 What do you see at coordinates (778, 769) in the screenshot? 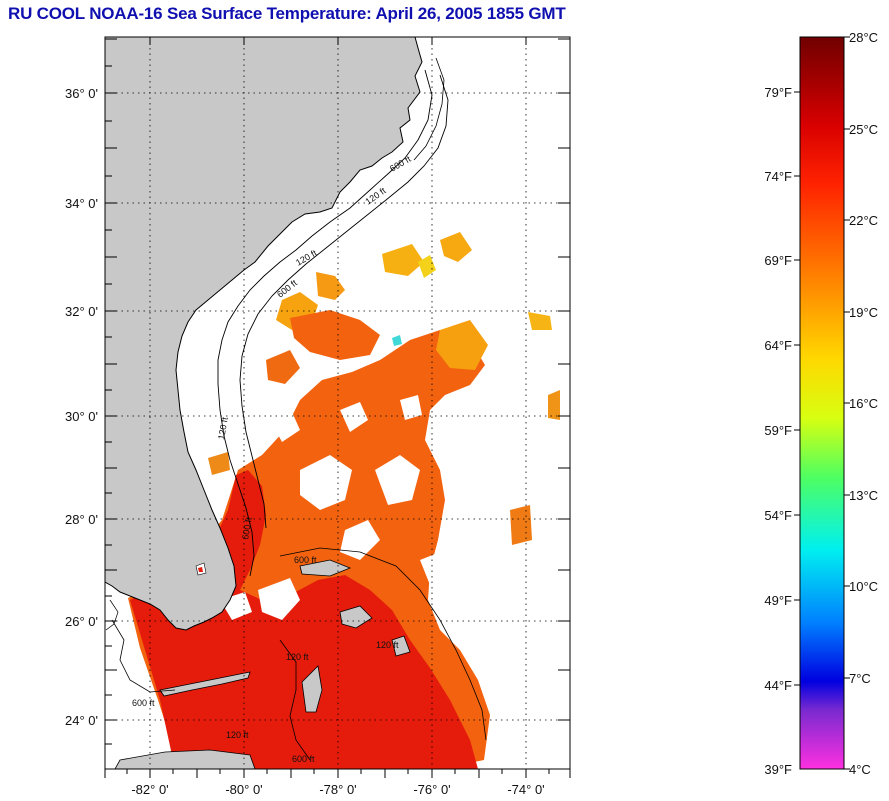
I see `colorbar-f-label: 39°F` at bounding box center [778, 769].